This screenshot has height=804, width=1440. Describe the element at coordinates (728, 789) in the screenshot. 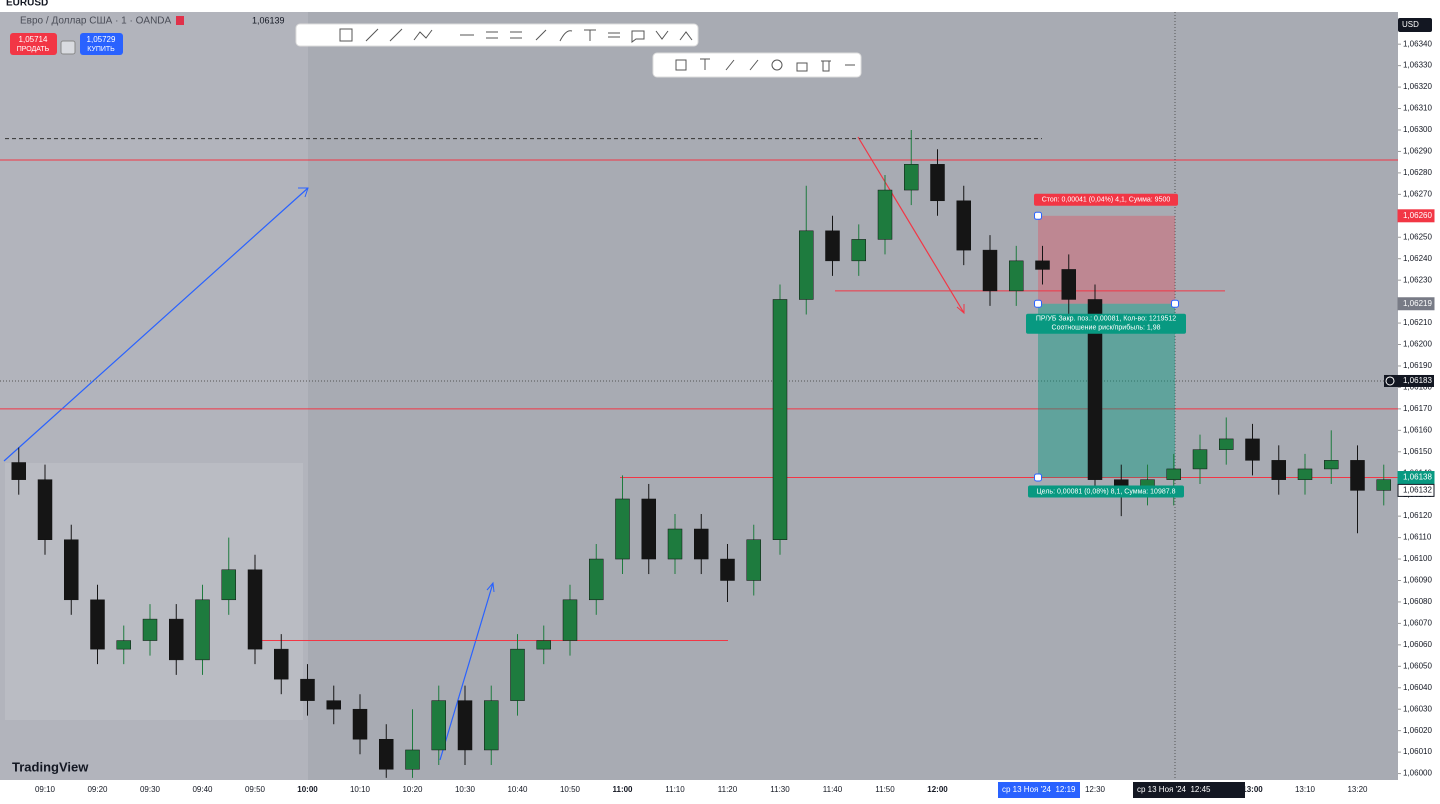

I see `x-tick-label: 11:20` at that location.